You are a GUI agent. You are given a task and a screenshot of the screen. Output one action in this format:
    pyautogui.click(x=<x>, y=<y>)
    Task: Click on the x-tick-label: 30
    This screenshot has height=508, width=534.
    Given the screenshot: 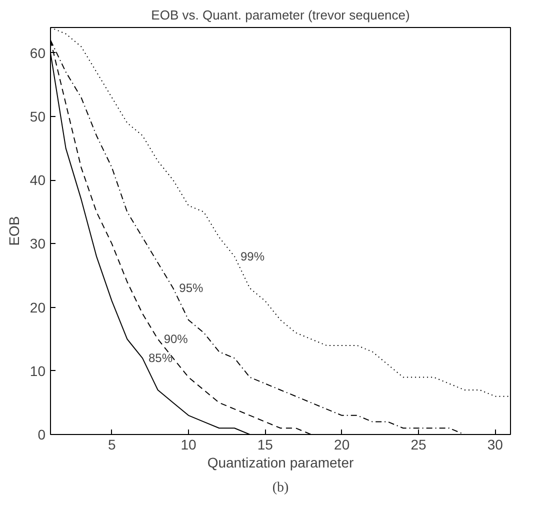 What is the action you would take?
    pyautogui.click(x=495, y=444)
    